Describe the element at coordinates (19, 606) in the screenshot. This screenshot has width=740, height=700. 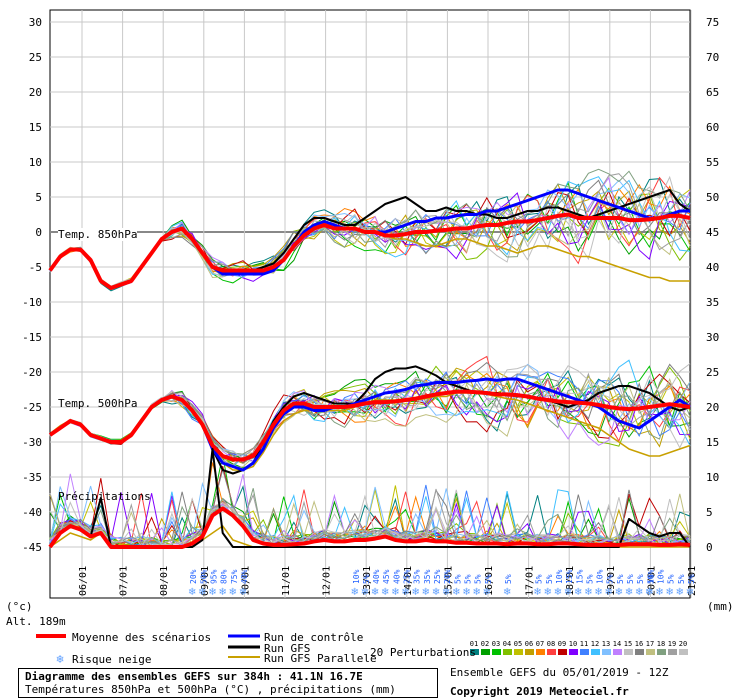
I see `left-axis-unit: (°c)` at that location.